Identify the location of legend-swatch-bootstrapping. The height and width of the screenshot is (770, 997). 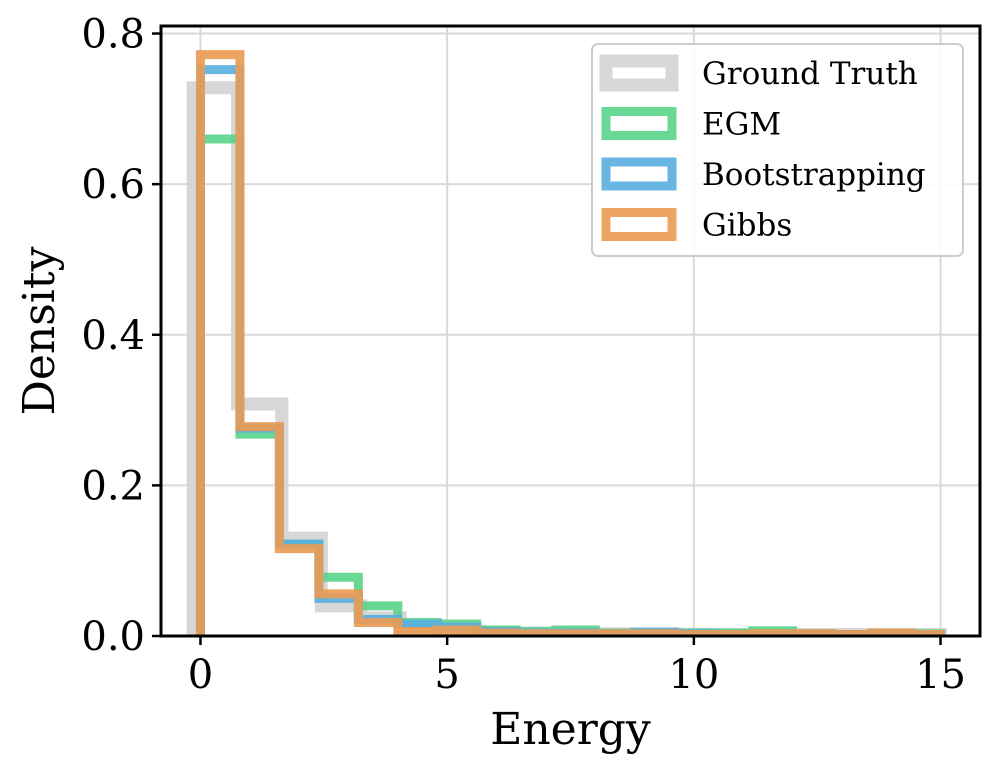
(639, 174).